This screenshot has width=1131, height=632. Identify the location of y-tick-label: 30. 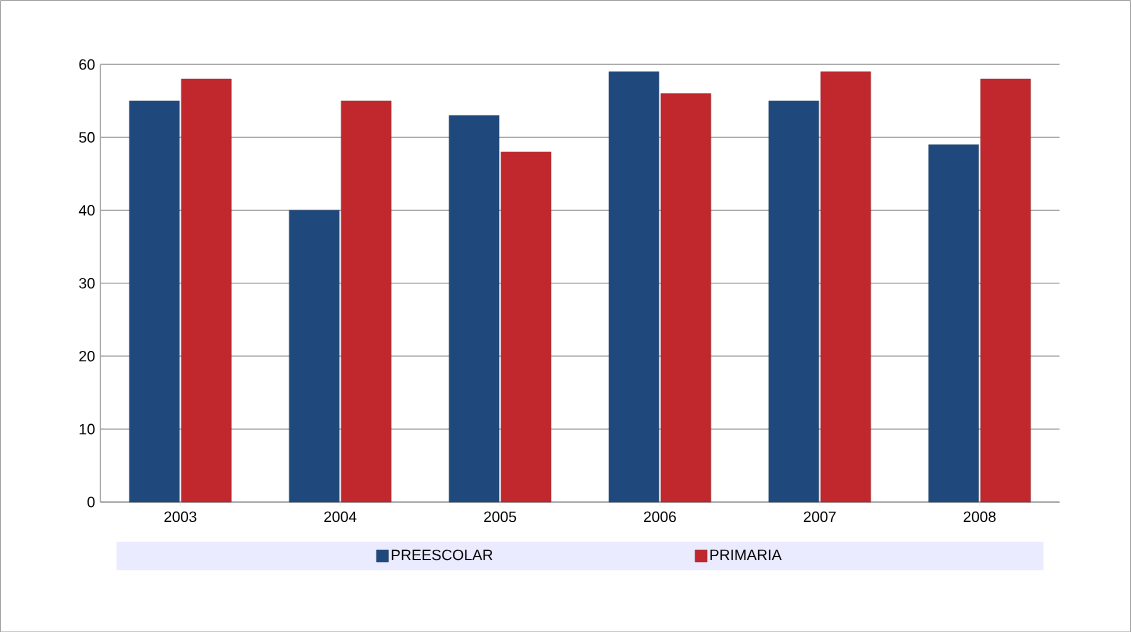
(87, 283).